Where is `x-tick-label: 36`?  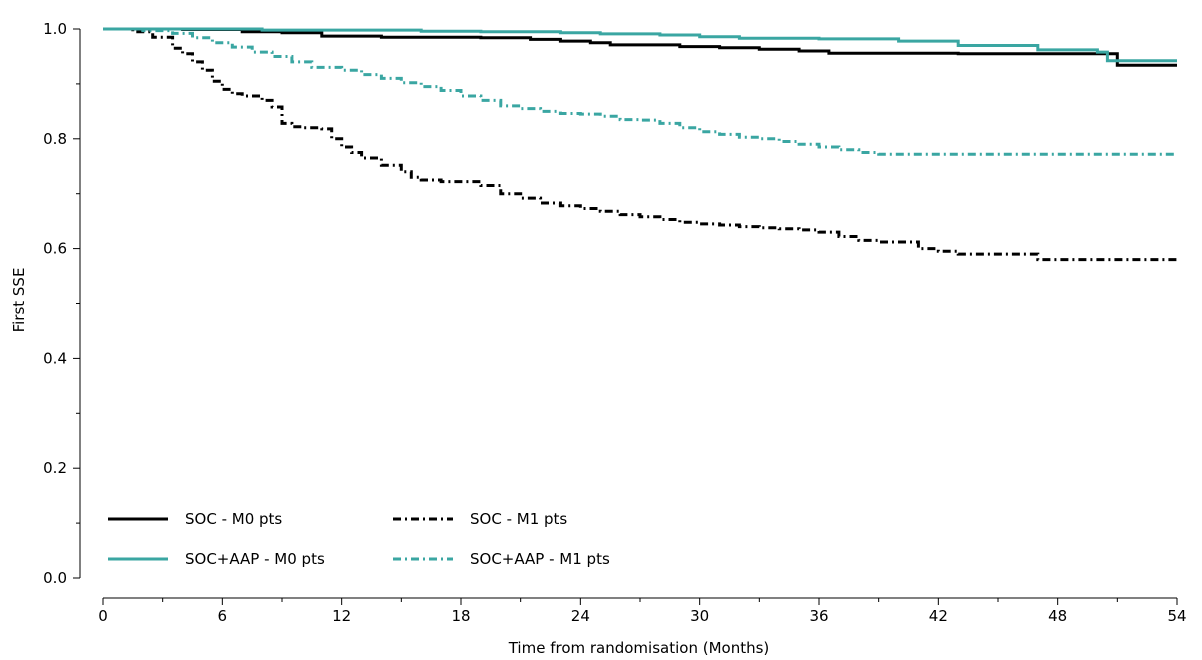
x-tick-label: 36 is located at coordinates (818, 616).